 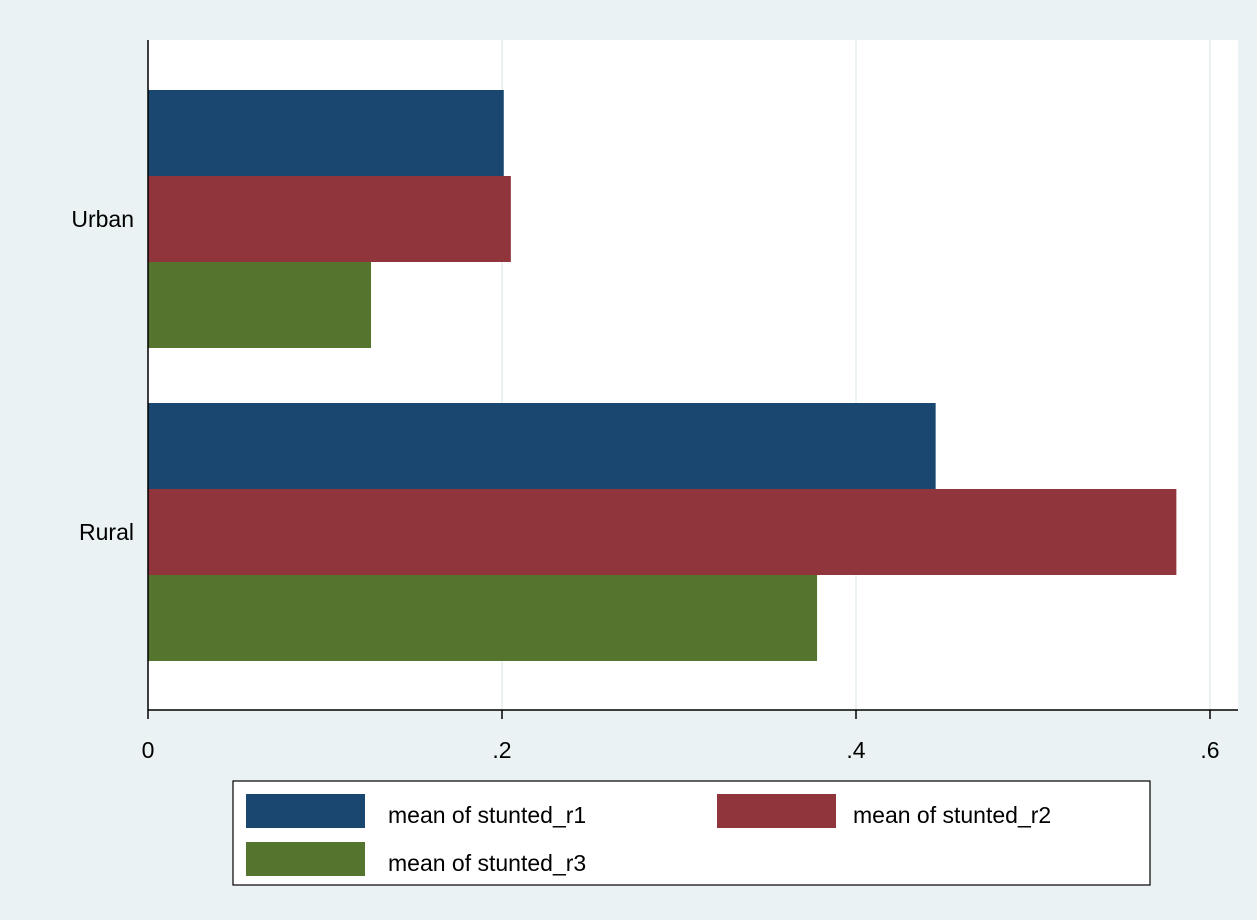 I want to click on legend-label-3: mean of stunted_r3, so click(x=487, y=863).